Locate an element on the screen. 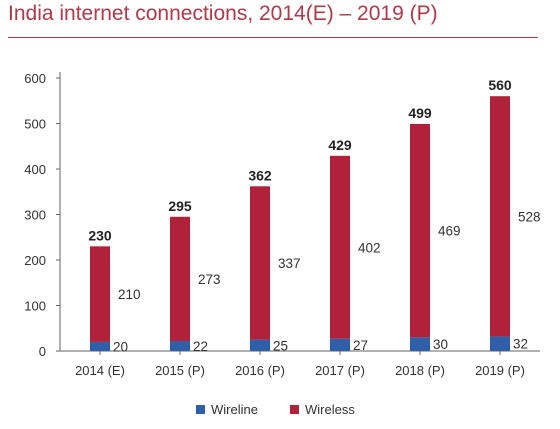 This screenshot has width=560, height=429. wireline-value-label: 20 is located at coordinates (120, 346).